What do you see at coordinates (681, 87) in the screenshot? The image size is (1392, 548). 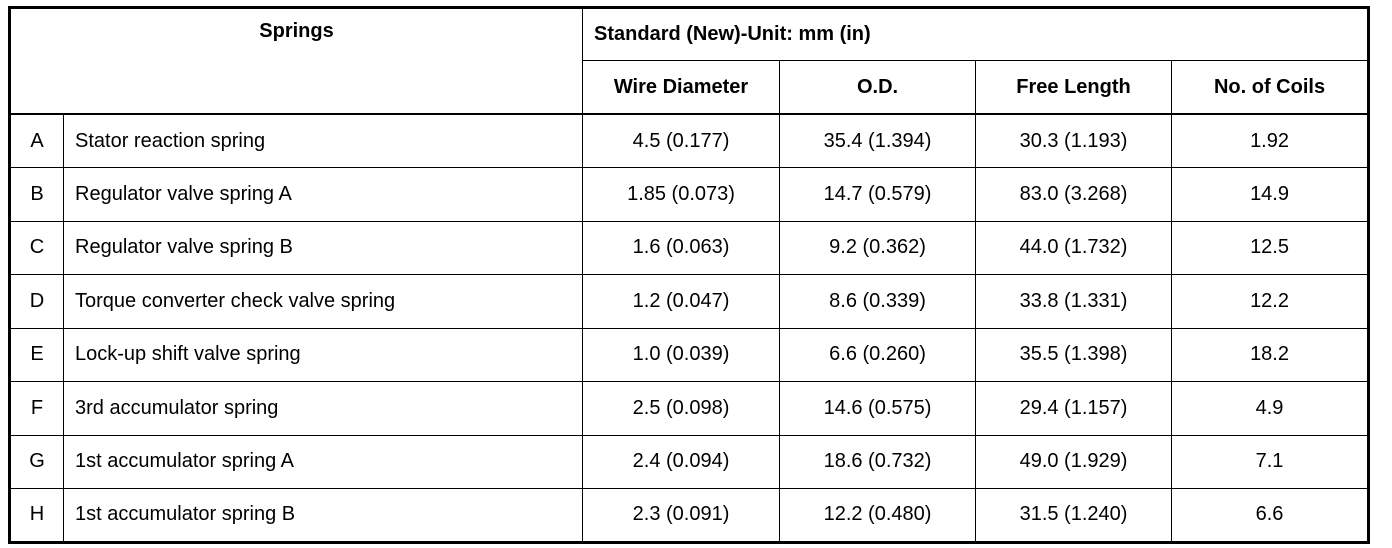 I see `column-header: Wire Diameter` at bounding box center [681, 87].